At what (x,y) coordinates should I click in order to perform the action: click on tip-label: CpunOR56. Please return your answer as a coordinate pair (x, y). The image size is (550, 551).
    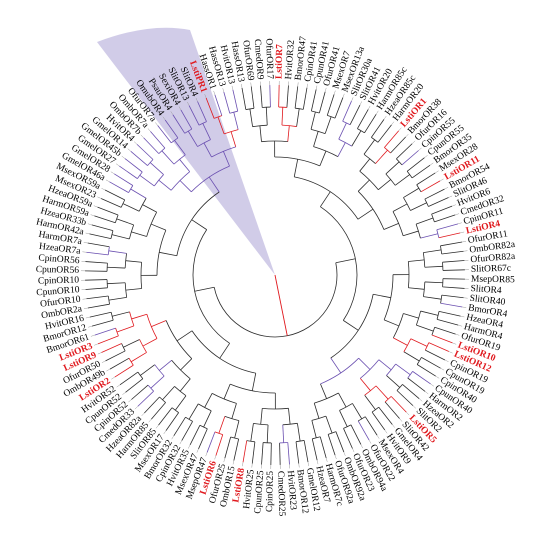
    Looking at the image, I should click on (58, 270).